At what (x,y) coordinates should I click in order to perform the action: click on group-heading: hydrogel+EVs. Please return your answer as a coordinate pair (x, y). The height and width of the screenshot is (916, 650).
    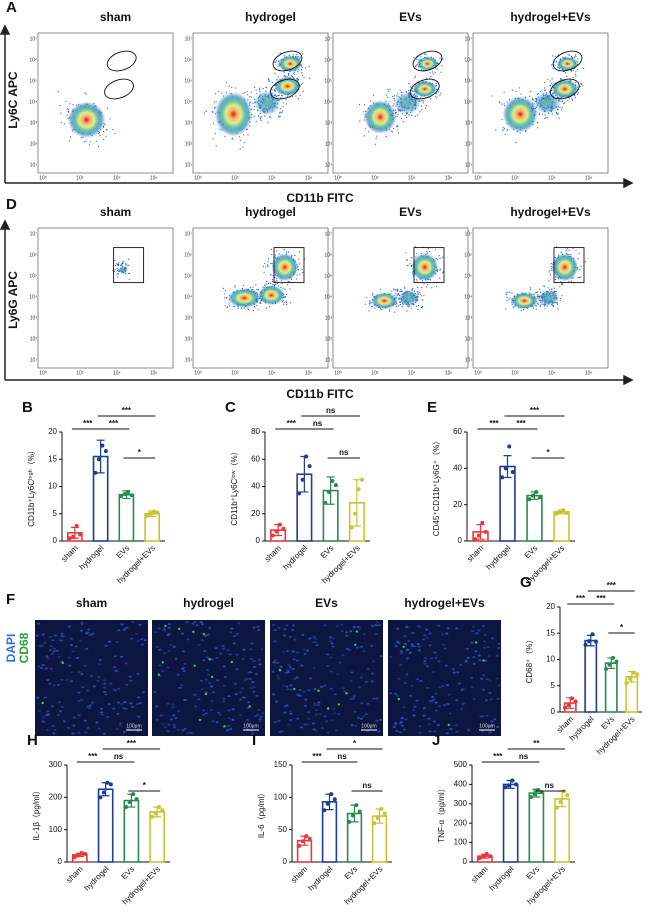
    Looking at the image, I should click on (550, 212).